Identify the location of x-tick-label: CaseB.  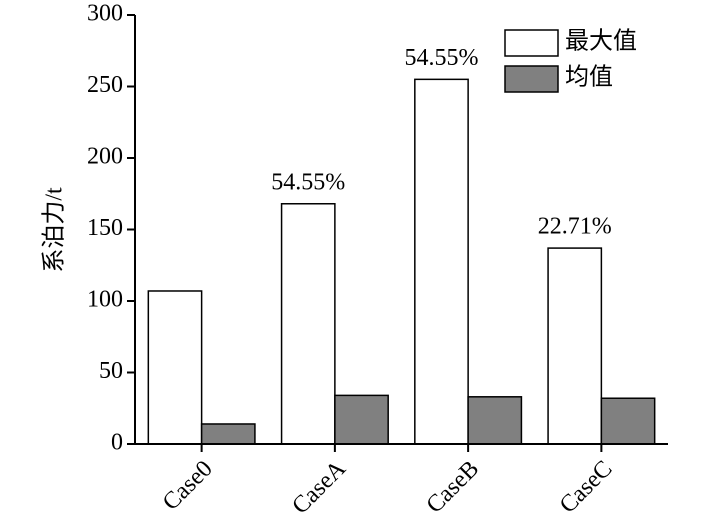
(453, 487).